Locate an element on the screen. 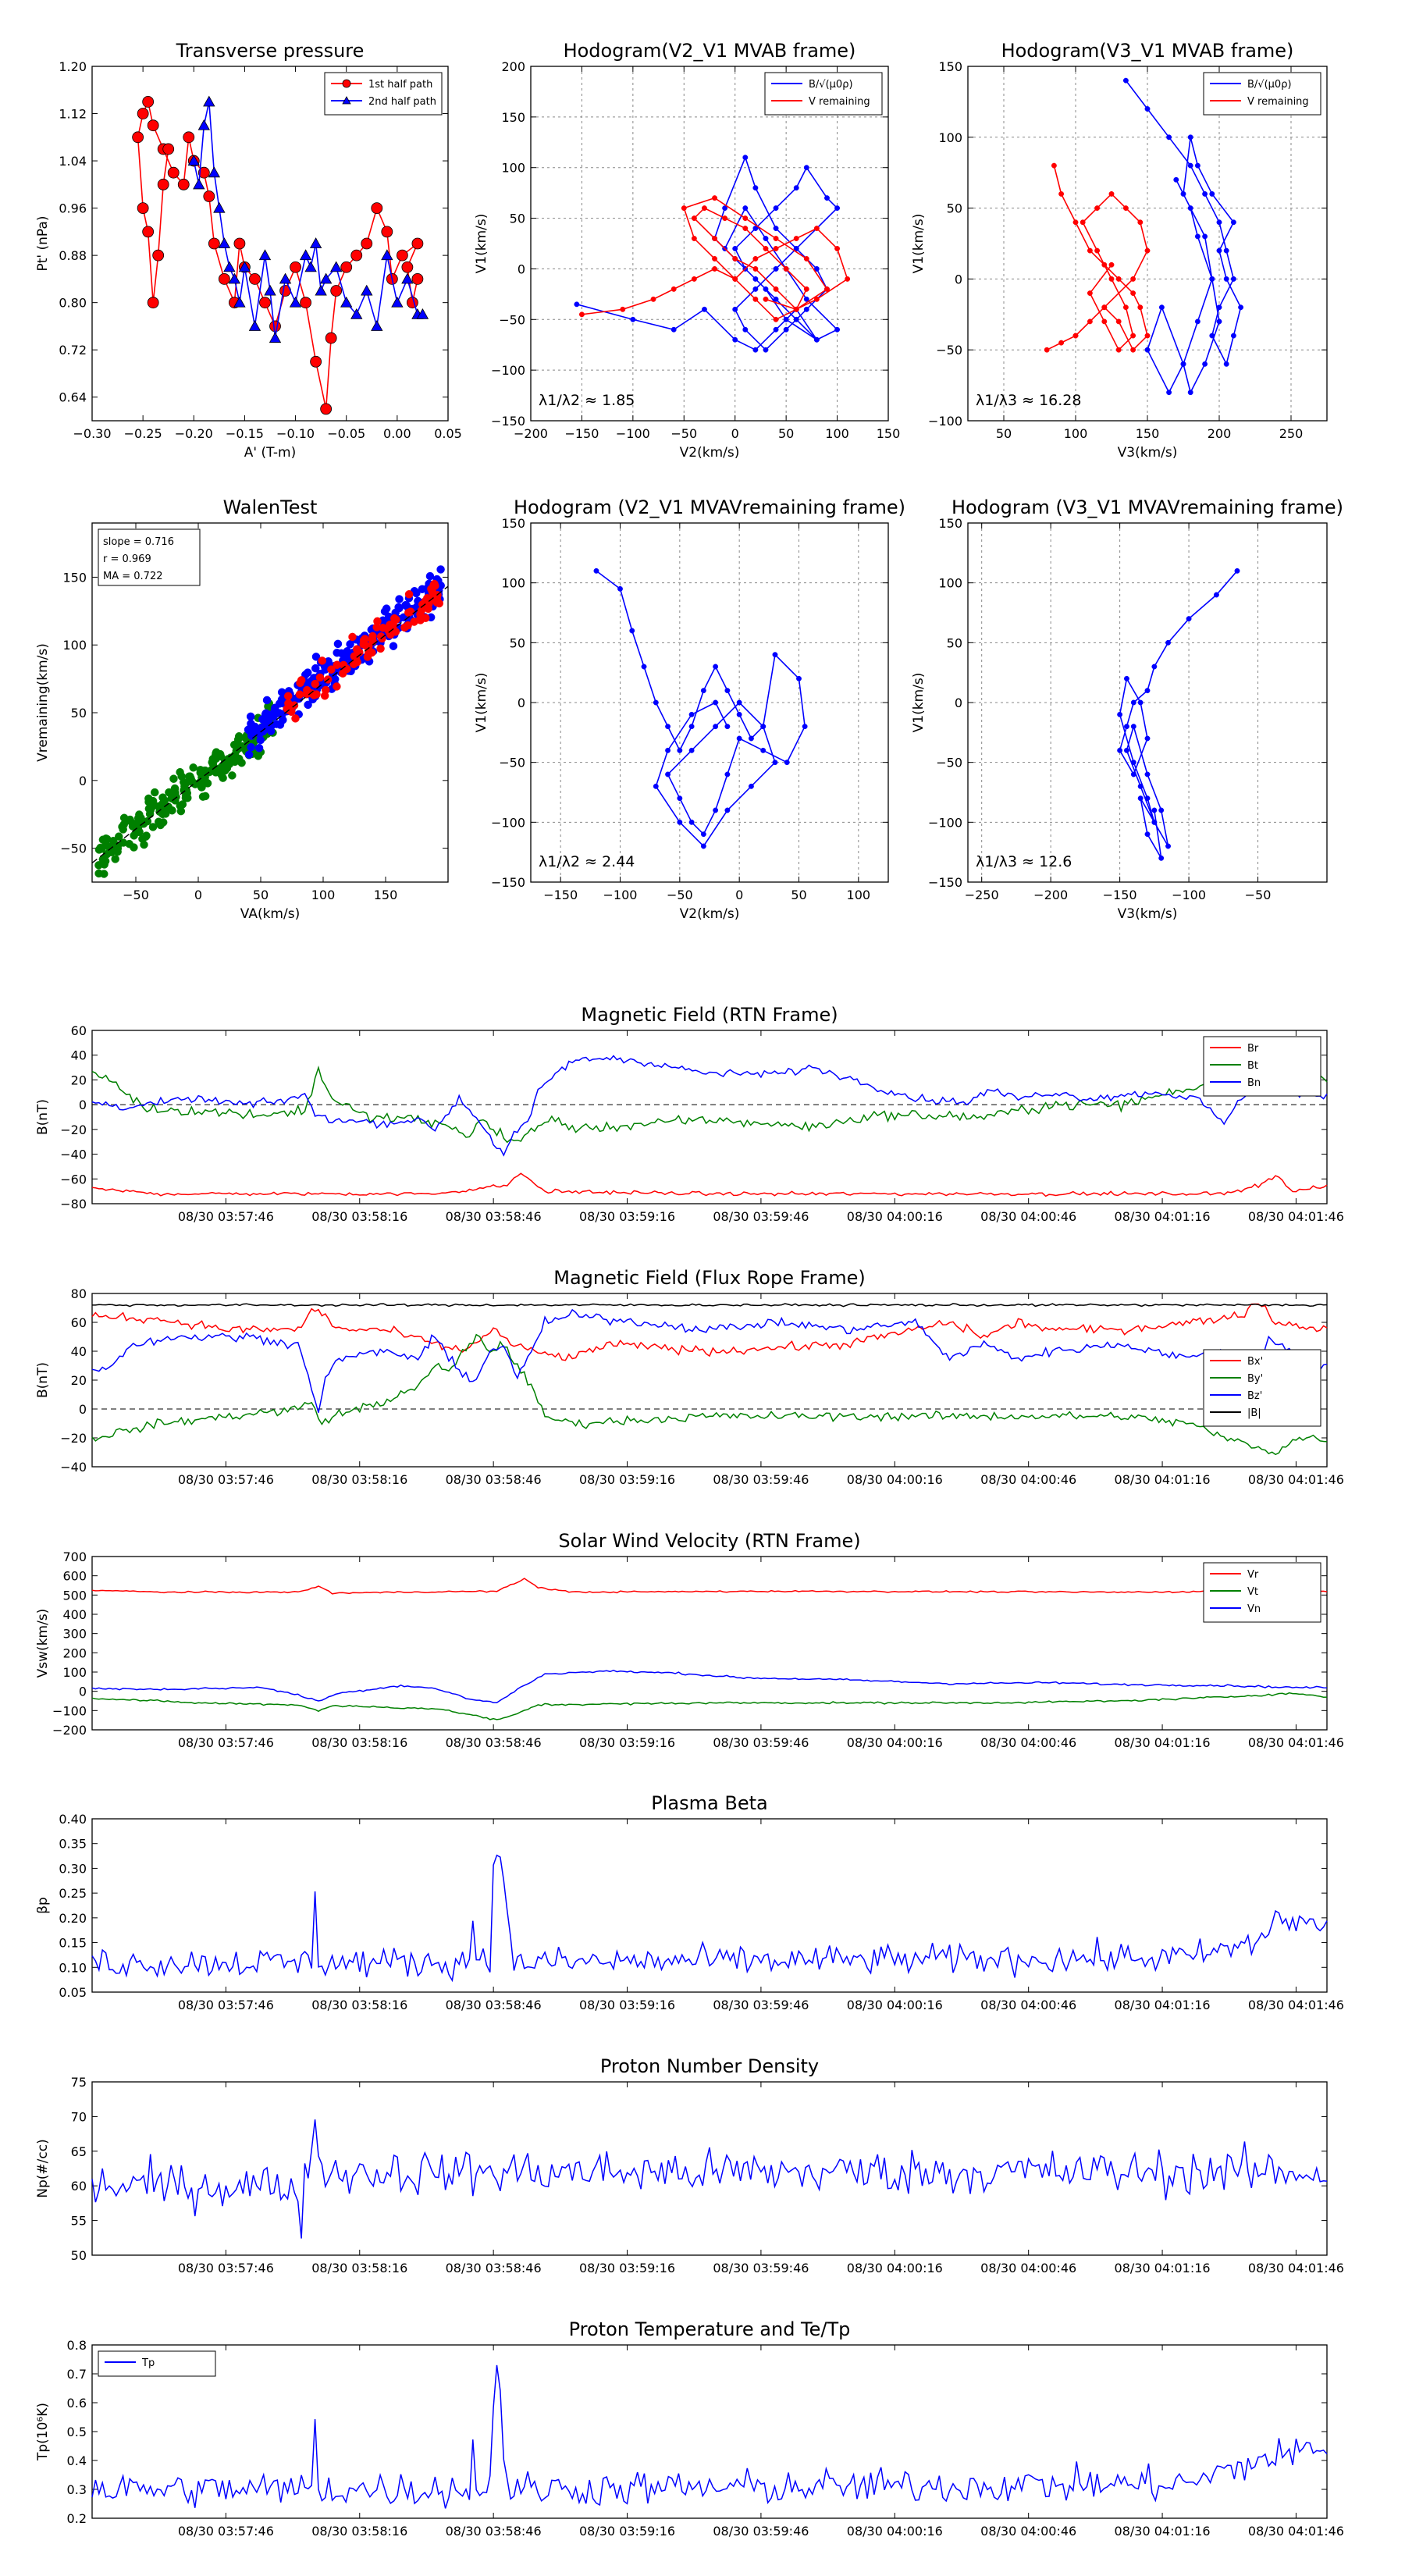 The height and width of the screenshot is (2576, 1405). x-axis-label: V2(km/s) is located at coordinates (710, 453).